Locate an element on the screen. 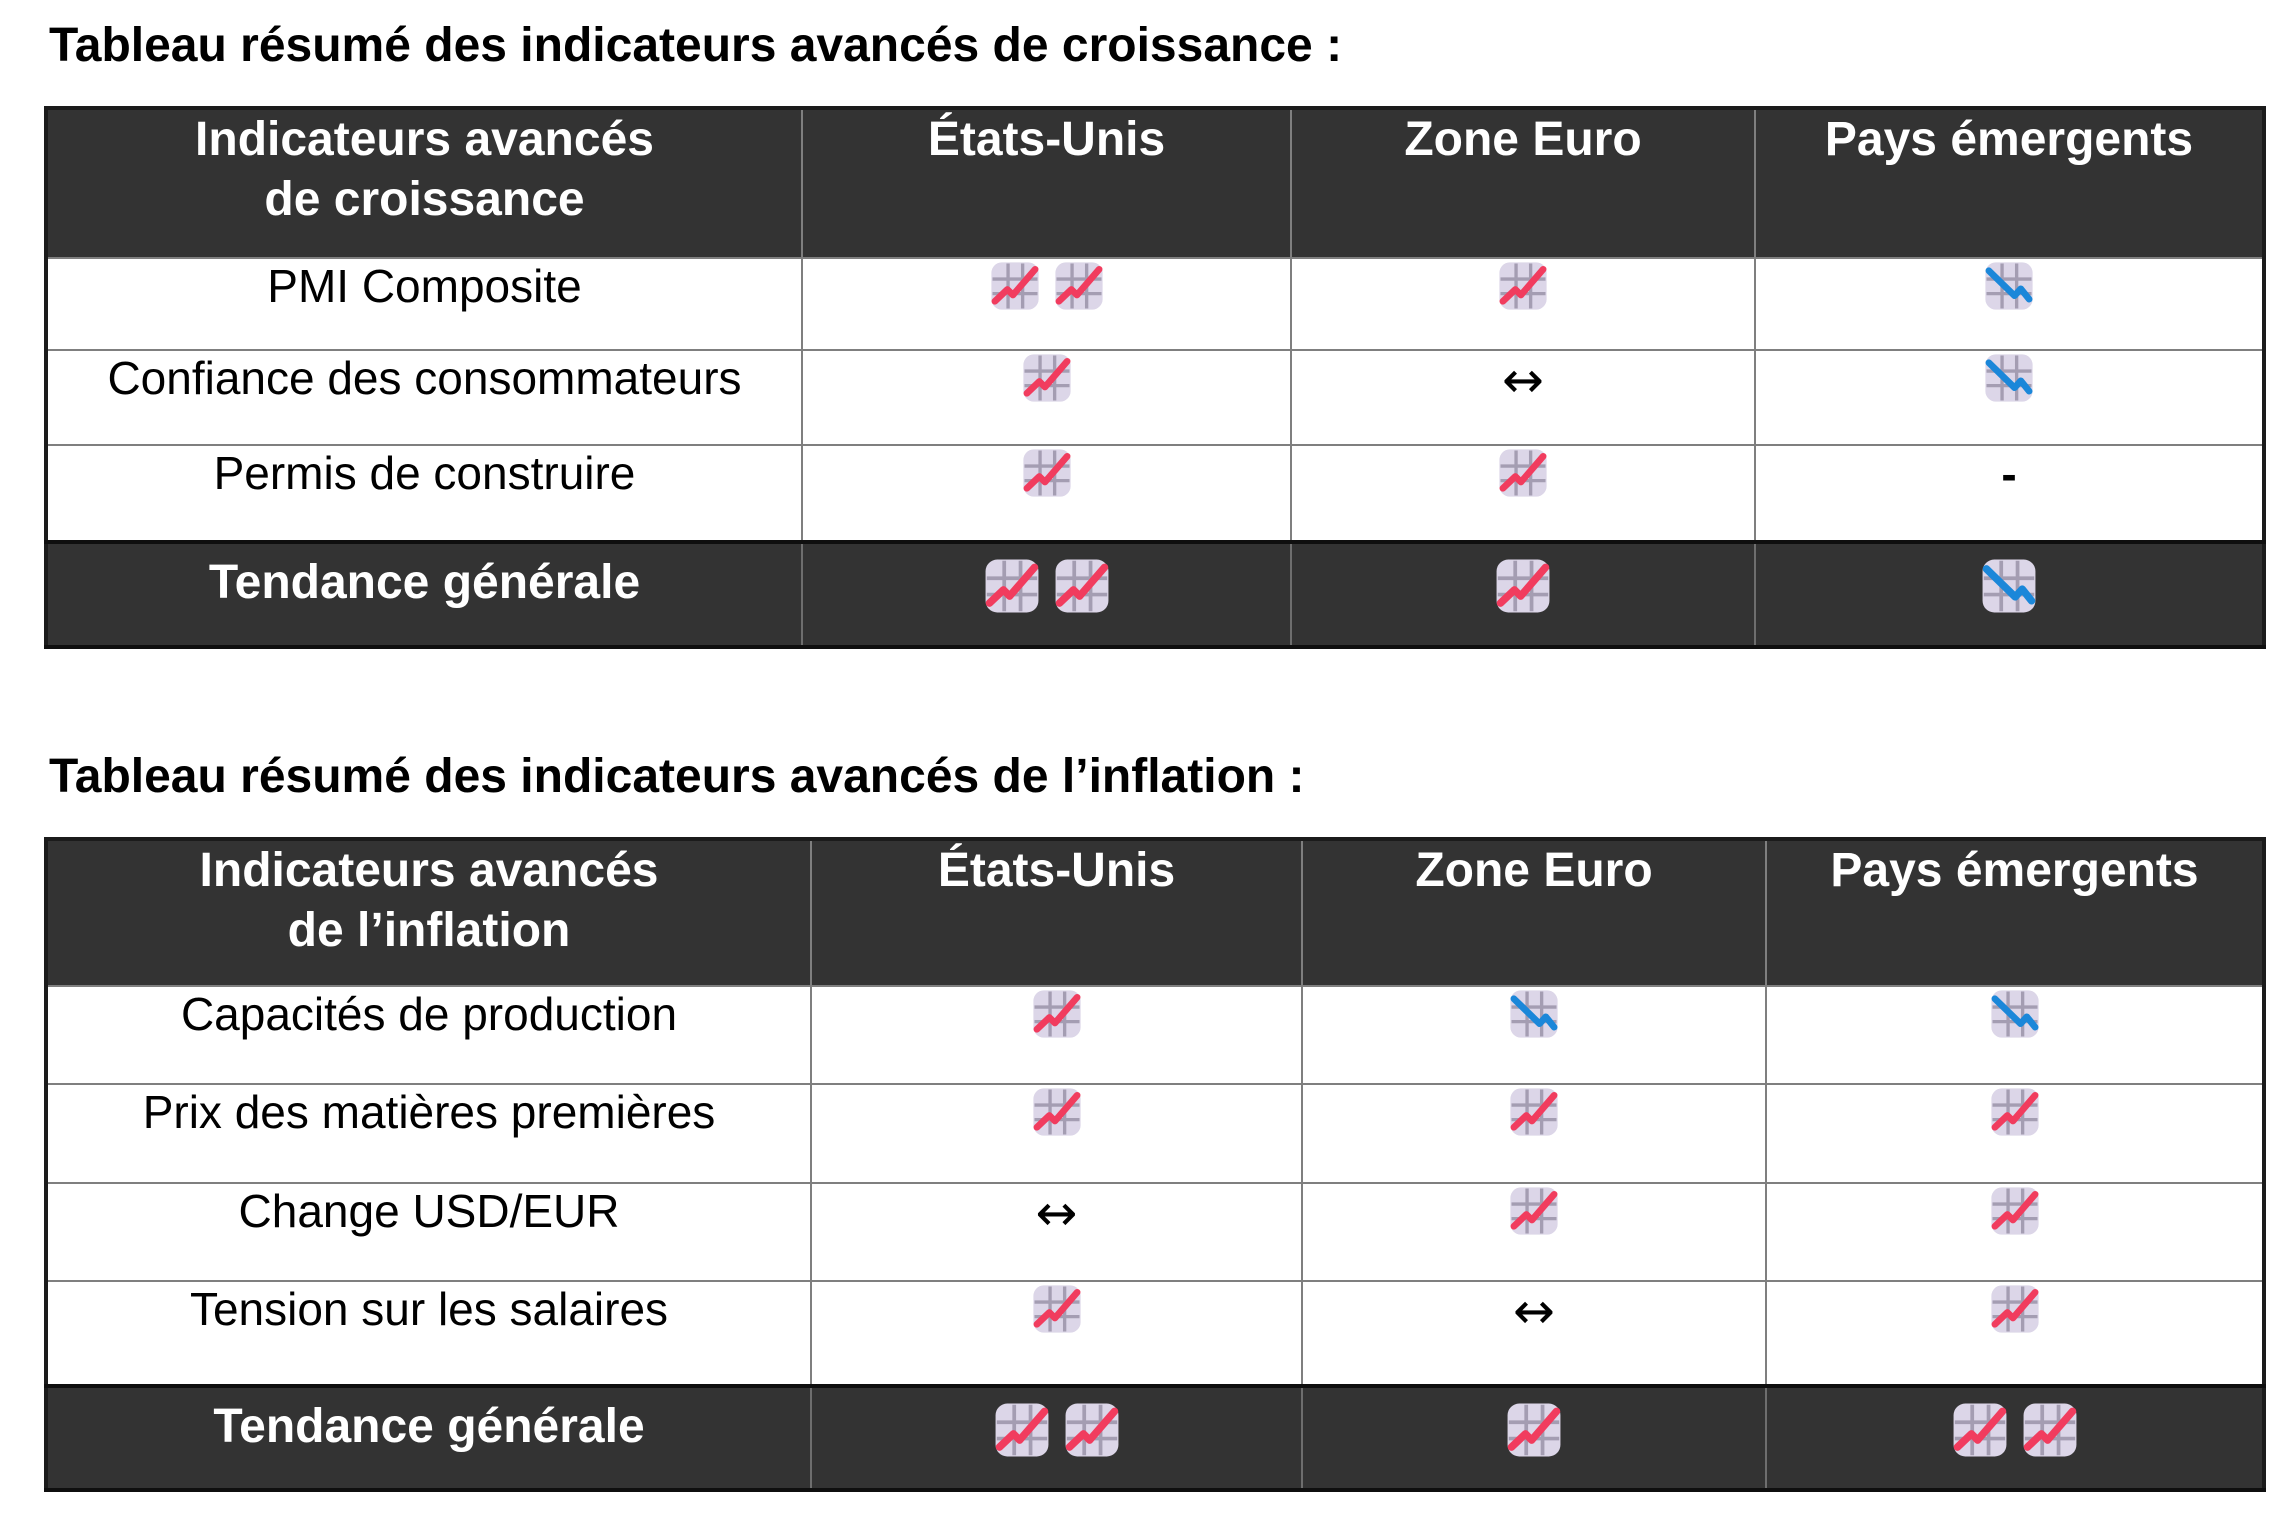 This screenshot has width=2274, height=1514. indicator-row: Confiance des consommateurs ↔ is located at coordinates (1155, 397).